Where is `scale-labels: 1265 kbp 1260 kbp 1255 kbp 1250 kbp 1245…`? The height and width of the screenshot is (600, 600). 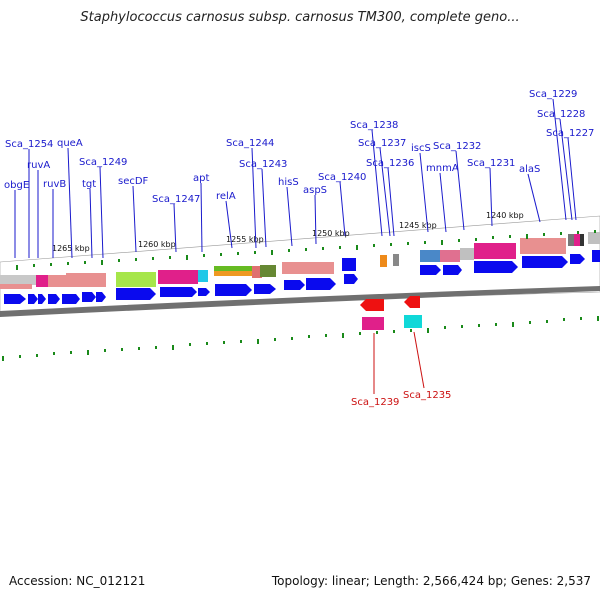
scale-labels: 1265 kbp 1260 kbp 1255 kbp 1250 kbp 1245… is located at coordinates (288, 232).